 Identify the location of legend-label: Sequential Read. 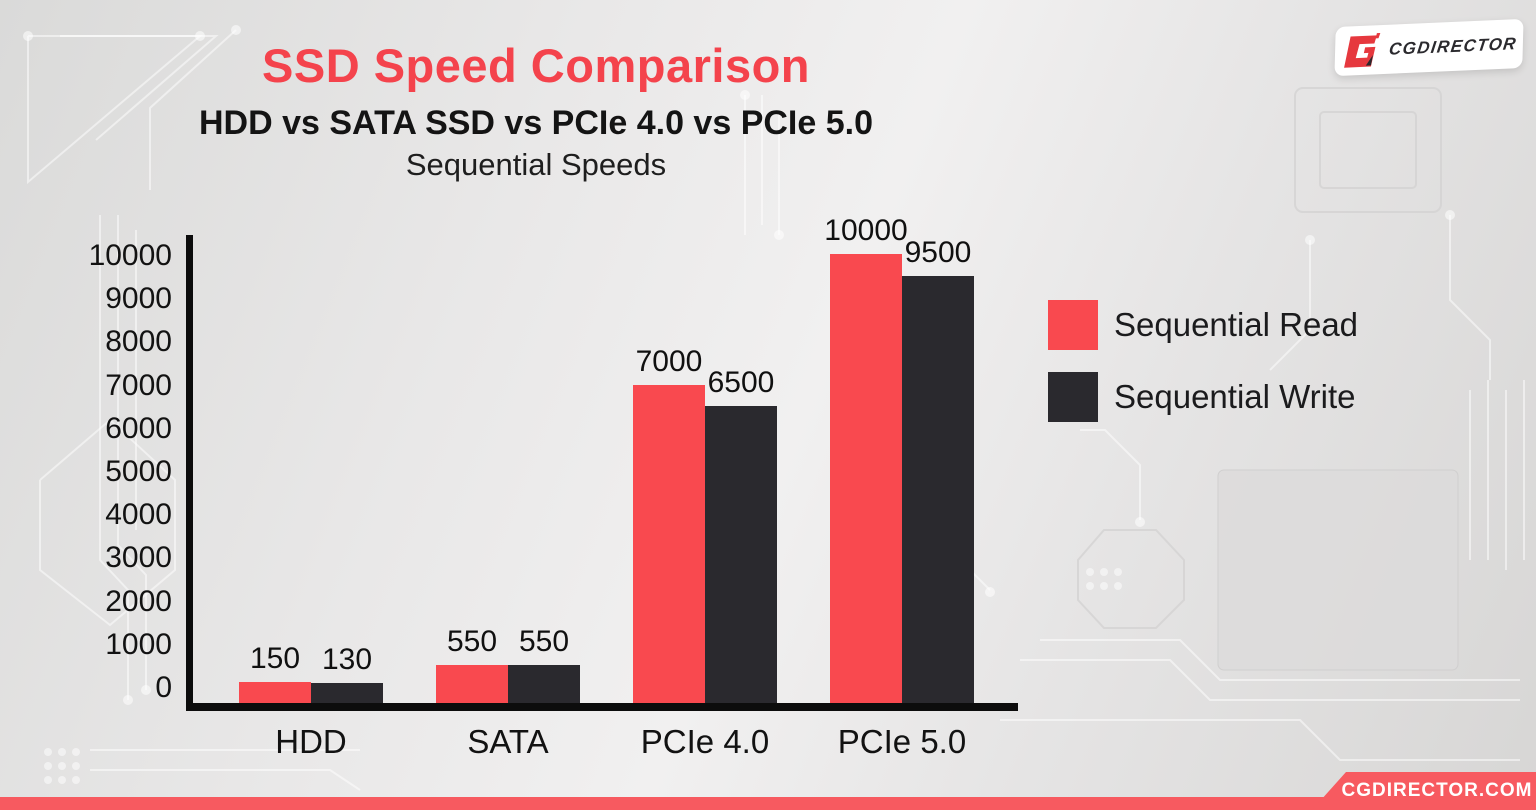
(1236, 324).